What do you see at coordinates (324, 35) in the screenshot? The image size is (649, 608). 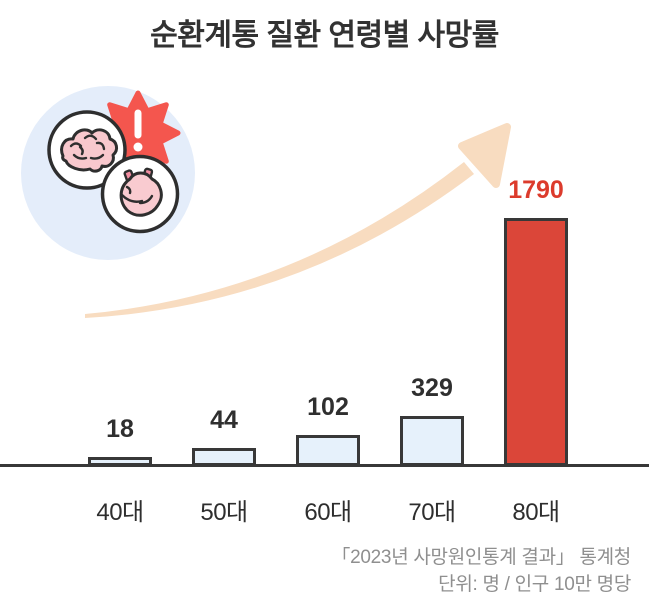 I see `page-title: 순환계통 질환 연령별 사망률` at bounding box center [324, 35].